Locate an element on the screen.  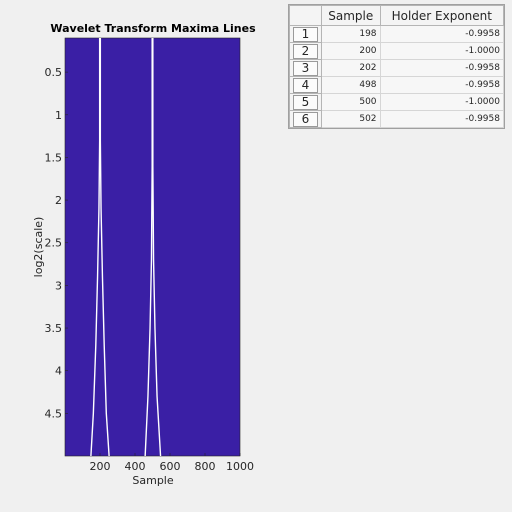
table-row: 4 498 -0.9958 is located at coordinates (397, 85).